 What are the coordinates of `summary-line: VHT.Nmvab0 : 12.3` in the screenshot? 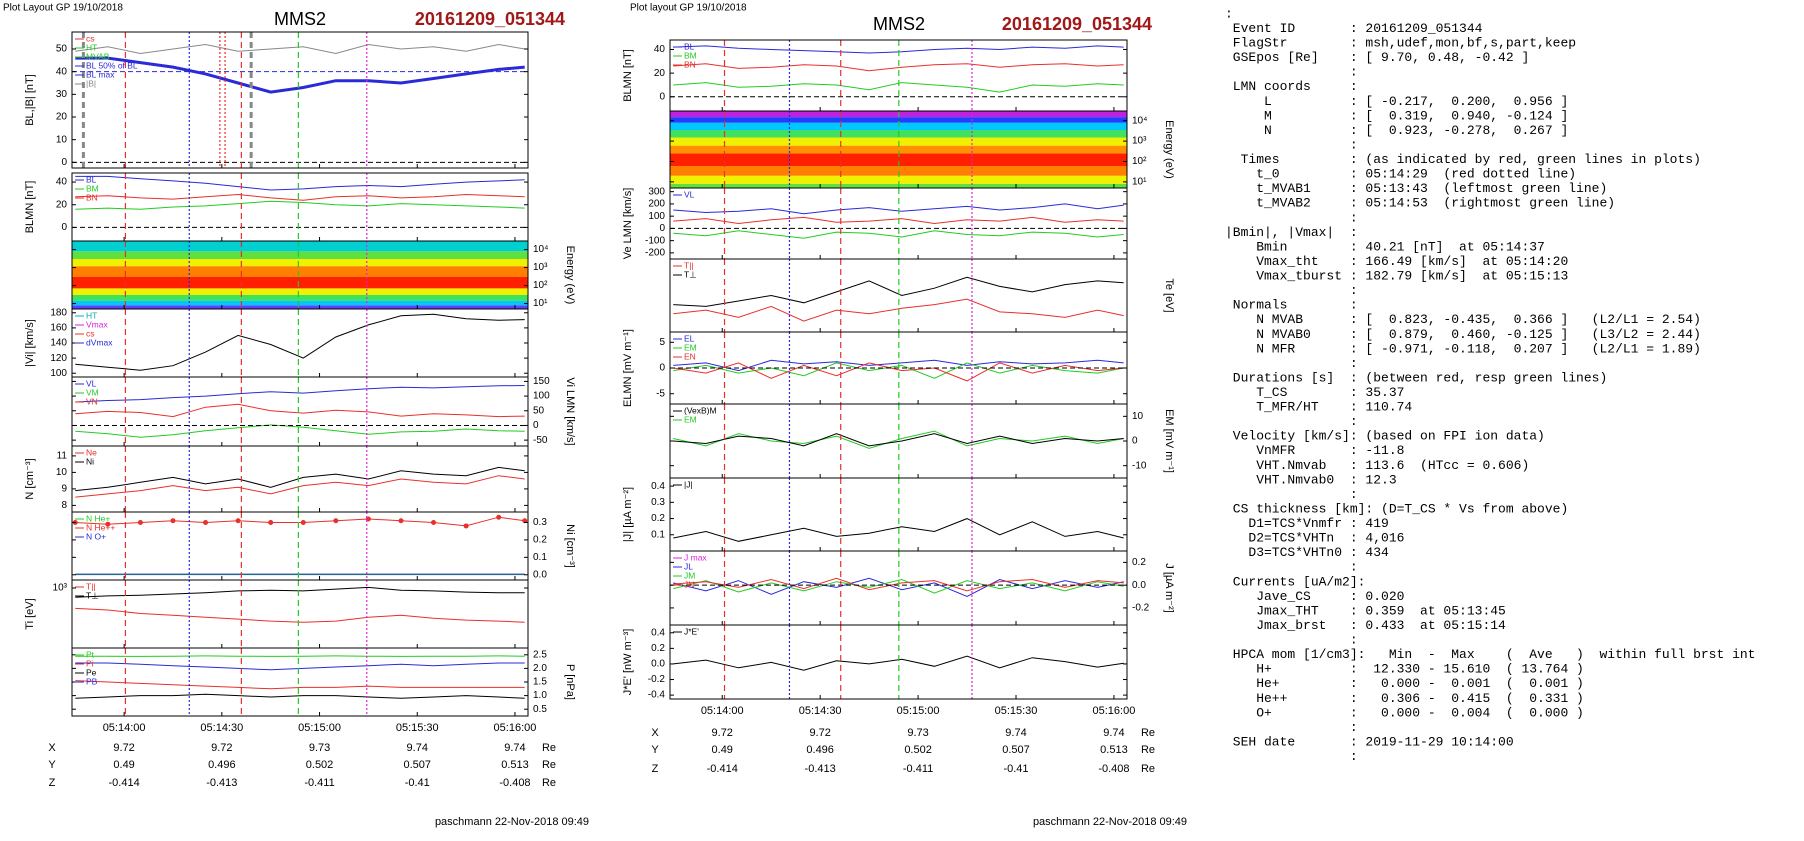 It's located at (1311, 479).